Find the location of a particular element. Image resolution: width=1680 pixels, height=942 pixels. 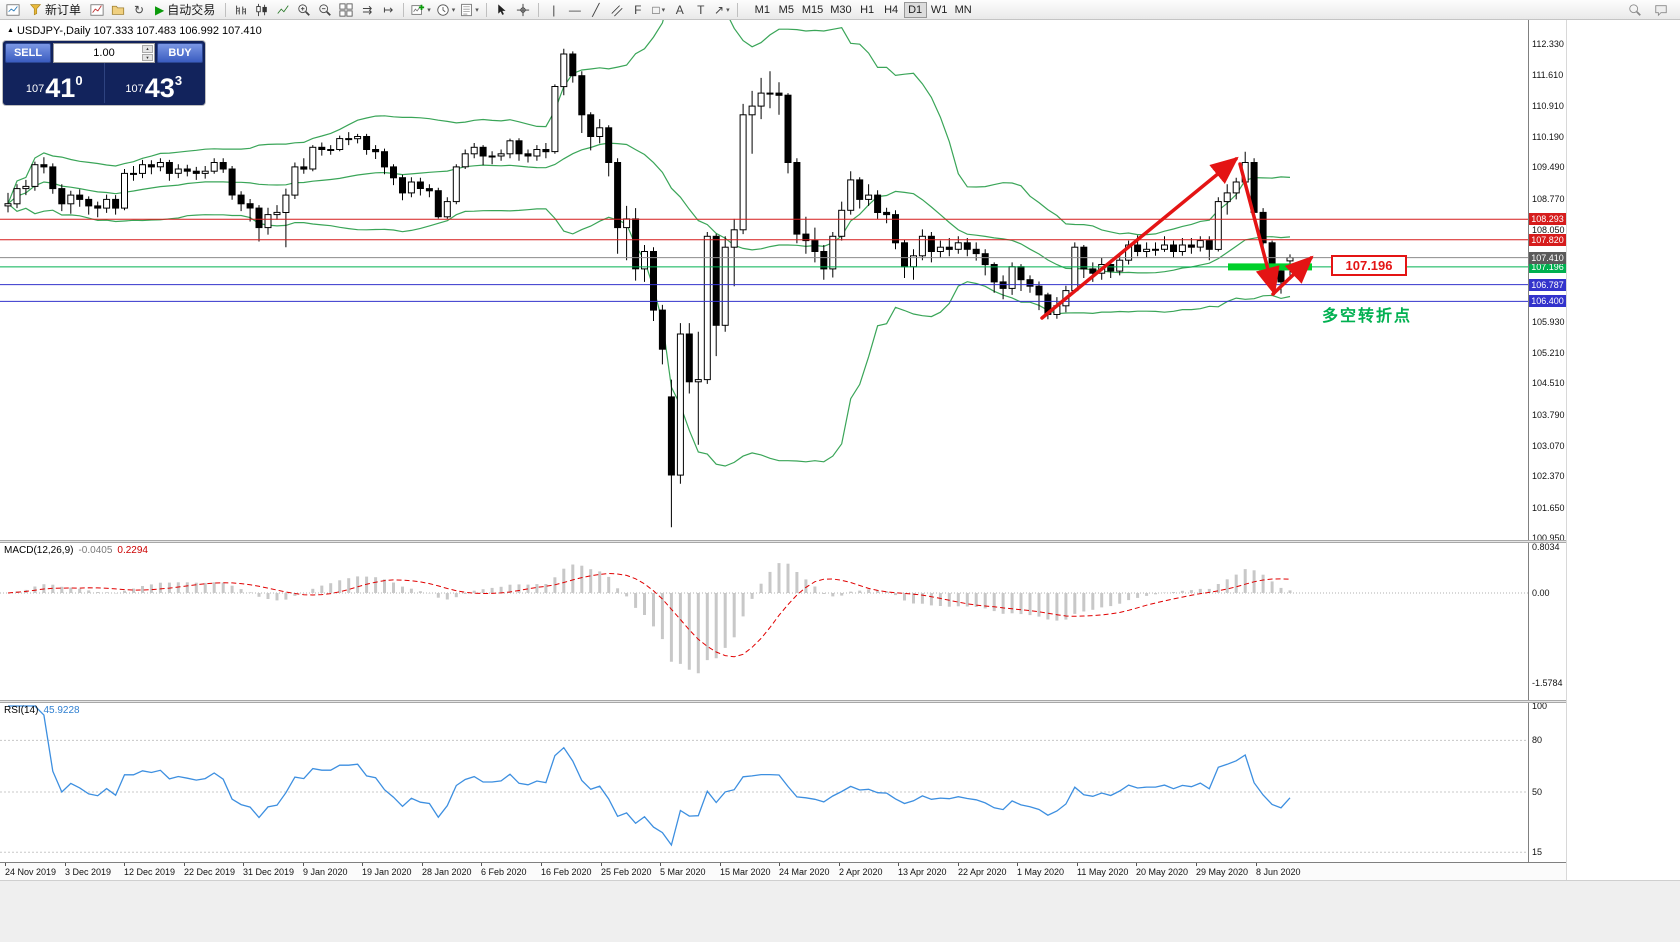

timeframe-button-m1: M1 is located at coordinates (762, 9).